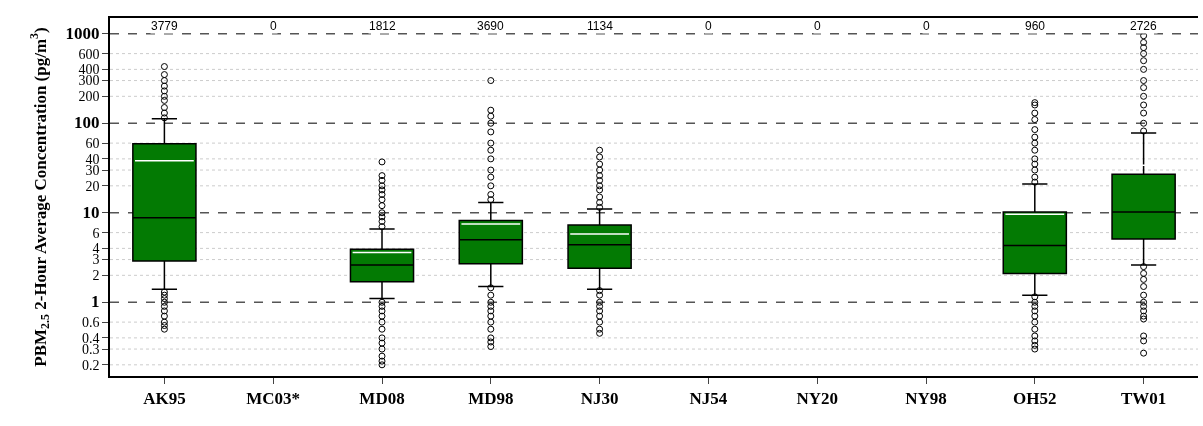 This screenshot has height=426, width=1203. I want to click on x-tick-label: MC03*, so click(273, 399).